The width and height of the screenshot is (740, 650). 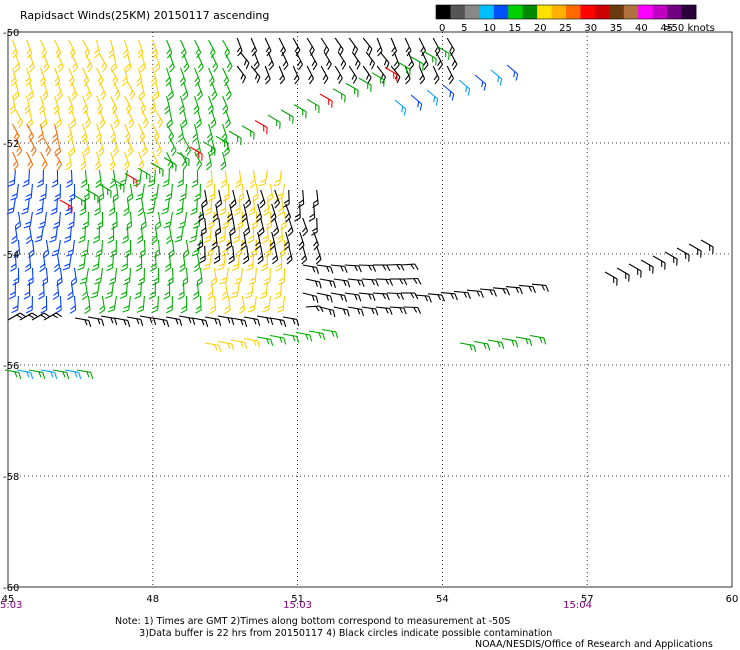 What do you see at coordinates (11, 144) in the screenshot?
I see `lat-label: -52` at bounding box center [11, 144].